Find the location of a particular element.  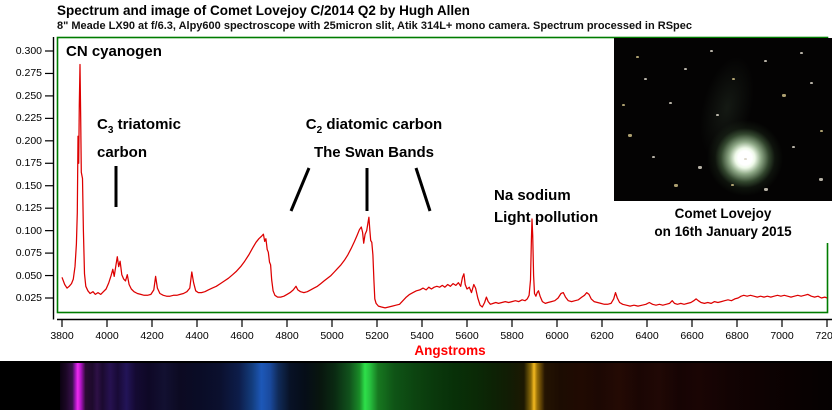

x-tick-label: 5000 is located at coordinates (332, 336).